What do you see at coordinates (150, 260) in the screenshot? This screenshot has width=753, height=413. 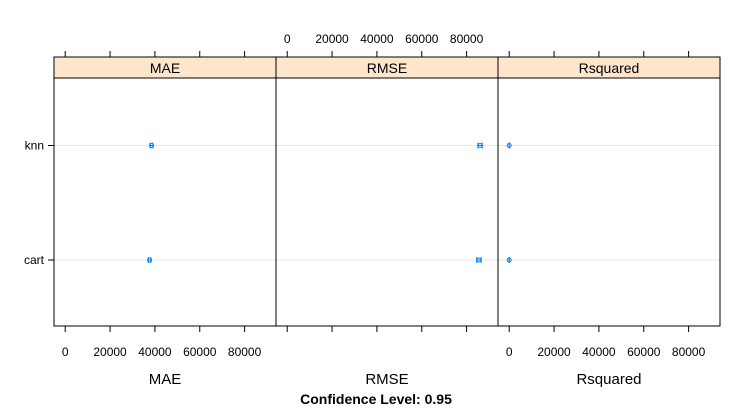 I see `point-mae-cart` at bounding box center [150, 260].